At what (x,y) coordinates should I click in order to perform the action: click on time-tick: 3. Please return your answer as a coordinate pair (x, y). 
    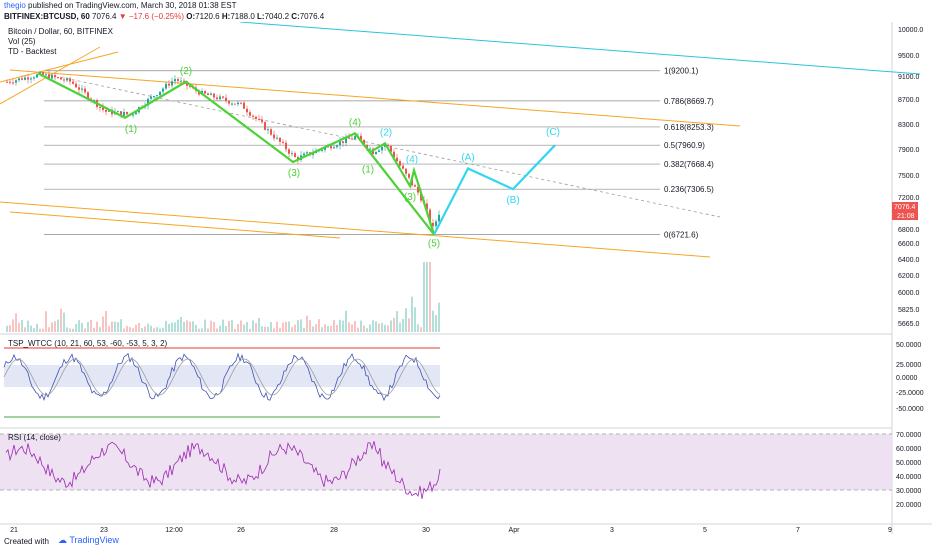
    Looking at the image, I should click on (612, 530).